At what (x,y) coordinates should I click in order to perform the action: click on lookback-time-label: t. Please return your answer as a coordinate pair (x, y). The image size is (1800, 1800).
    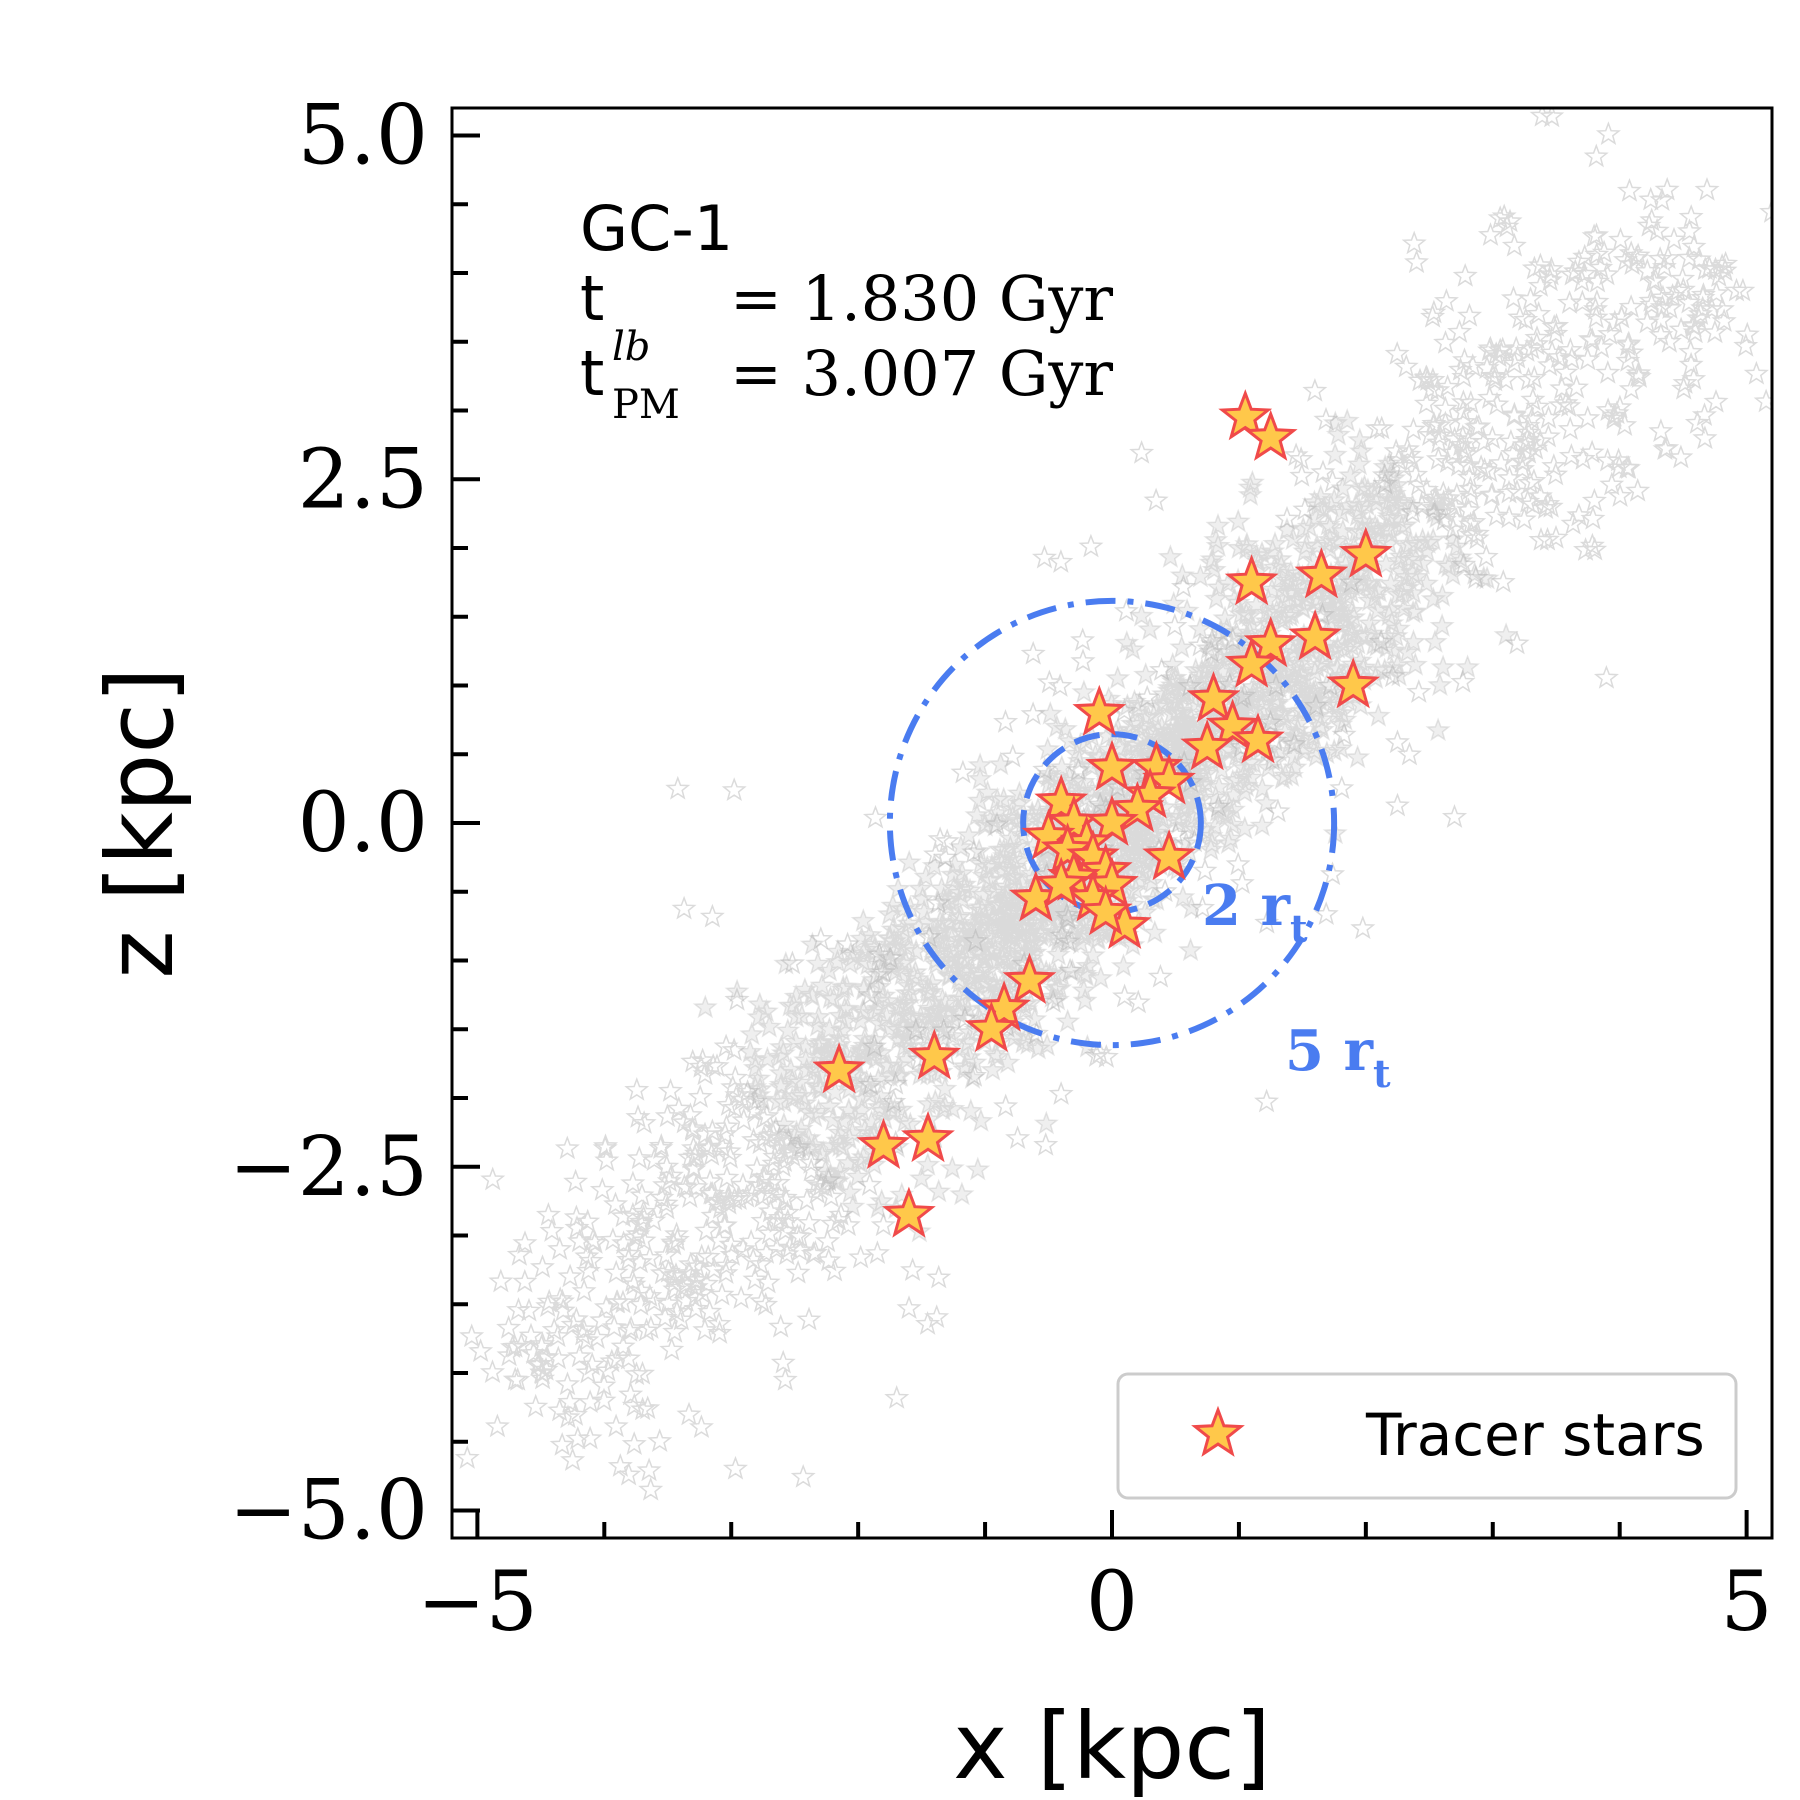
    Looking at the image, I should click on (592, 373).